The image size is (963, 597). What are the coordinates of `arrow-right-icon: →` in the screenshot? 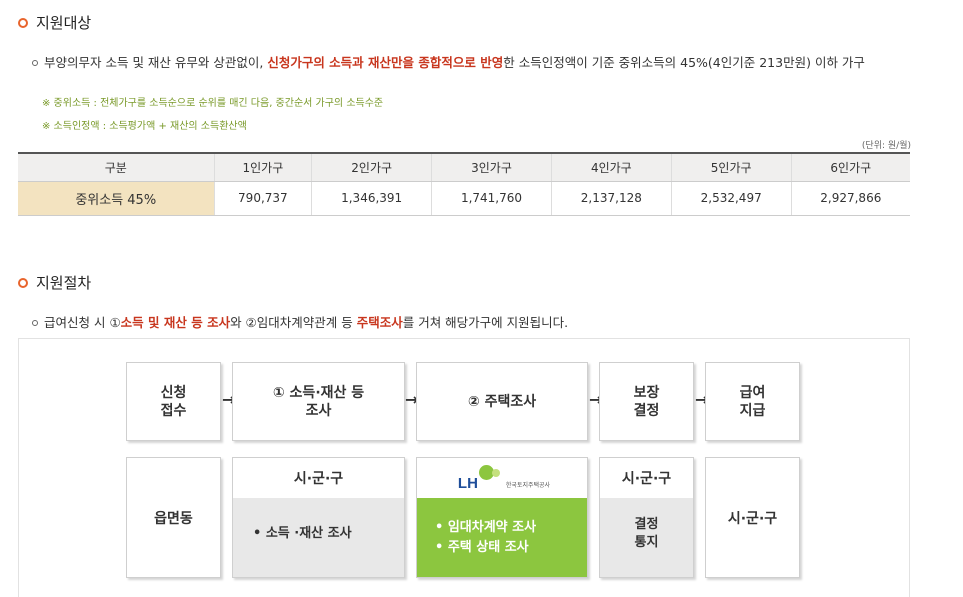 It's located at (412, 399).